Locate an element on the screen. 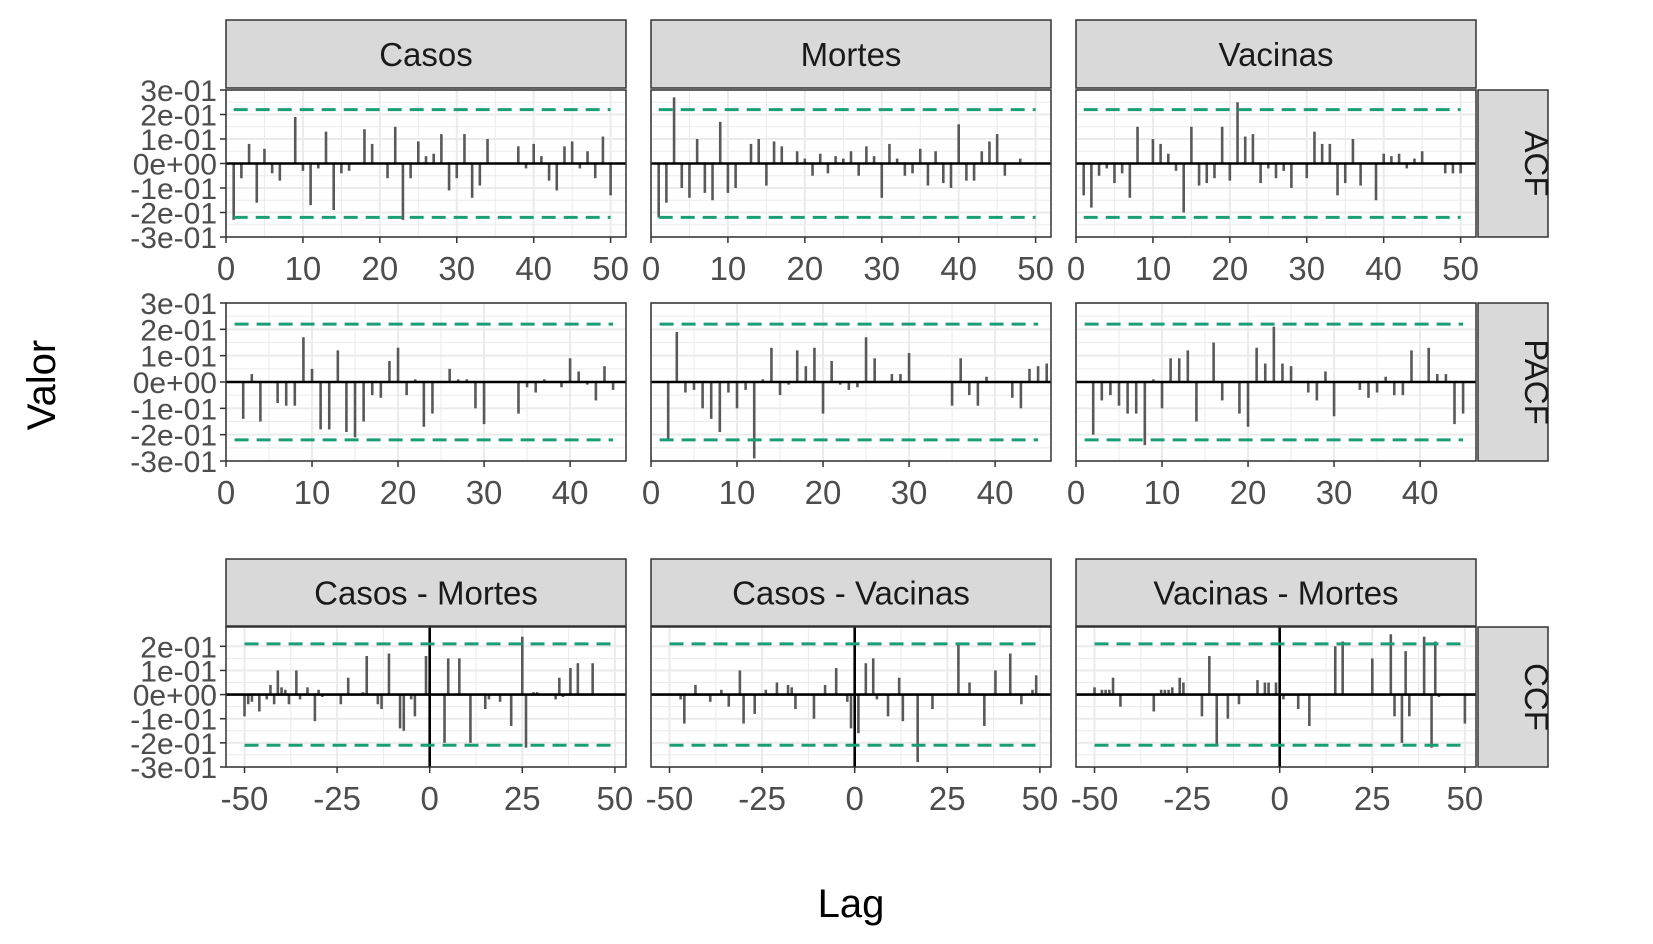  panel-strip-label: Mortes is located at coordinates (851, 54).